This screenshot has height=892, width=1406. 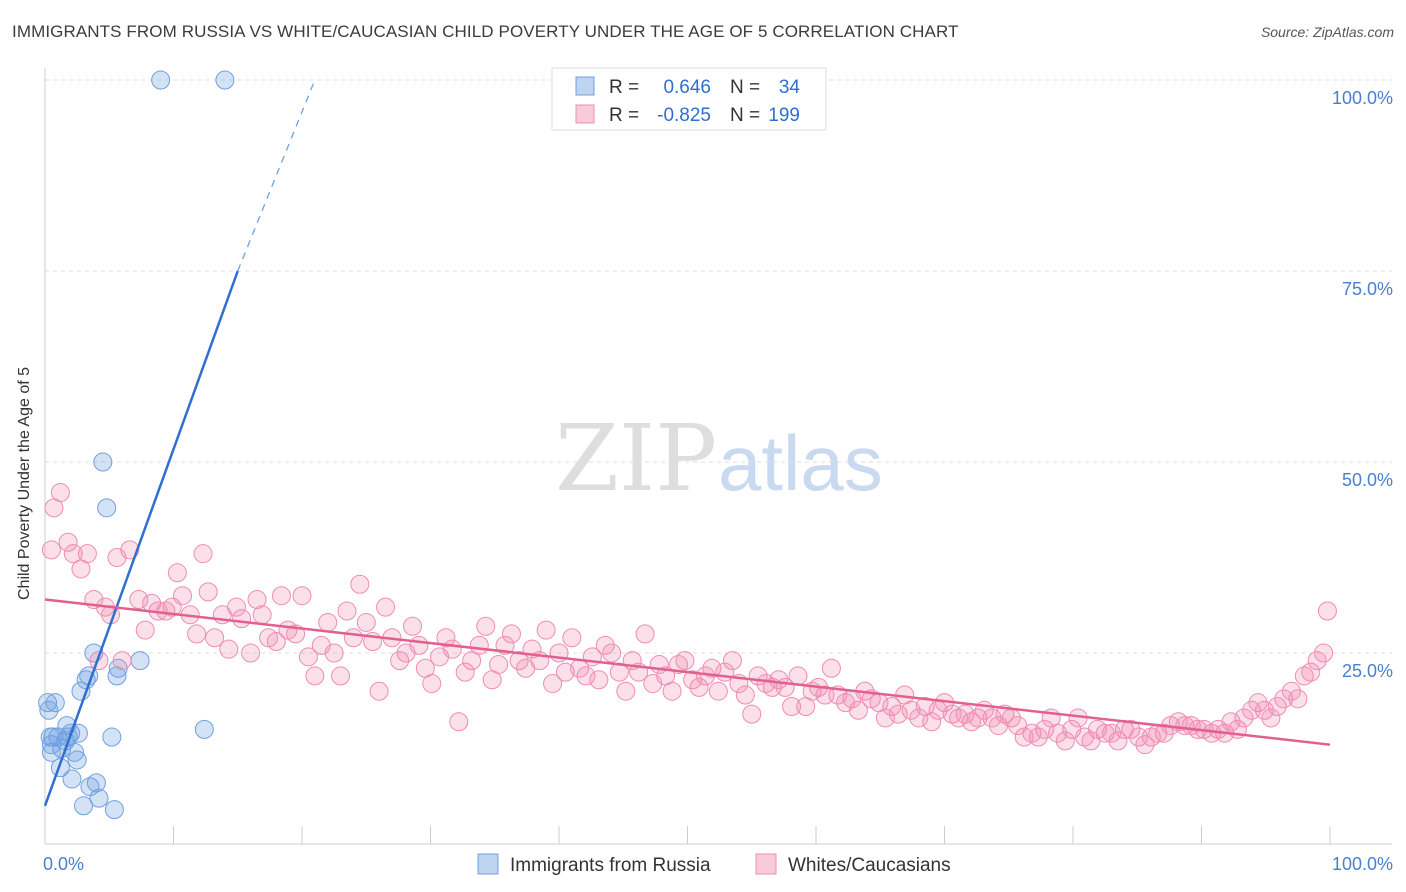 I want to click on legend-r-value: -0.825, so click(x=684, y=115).